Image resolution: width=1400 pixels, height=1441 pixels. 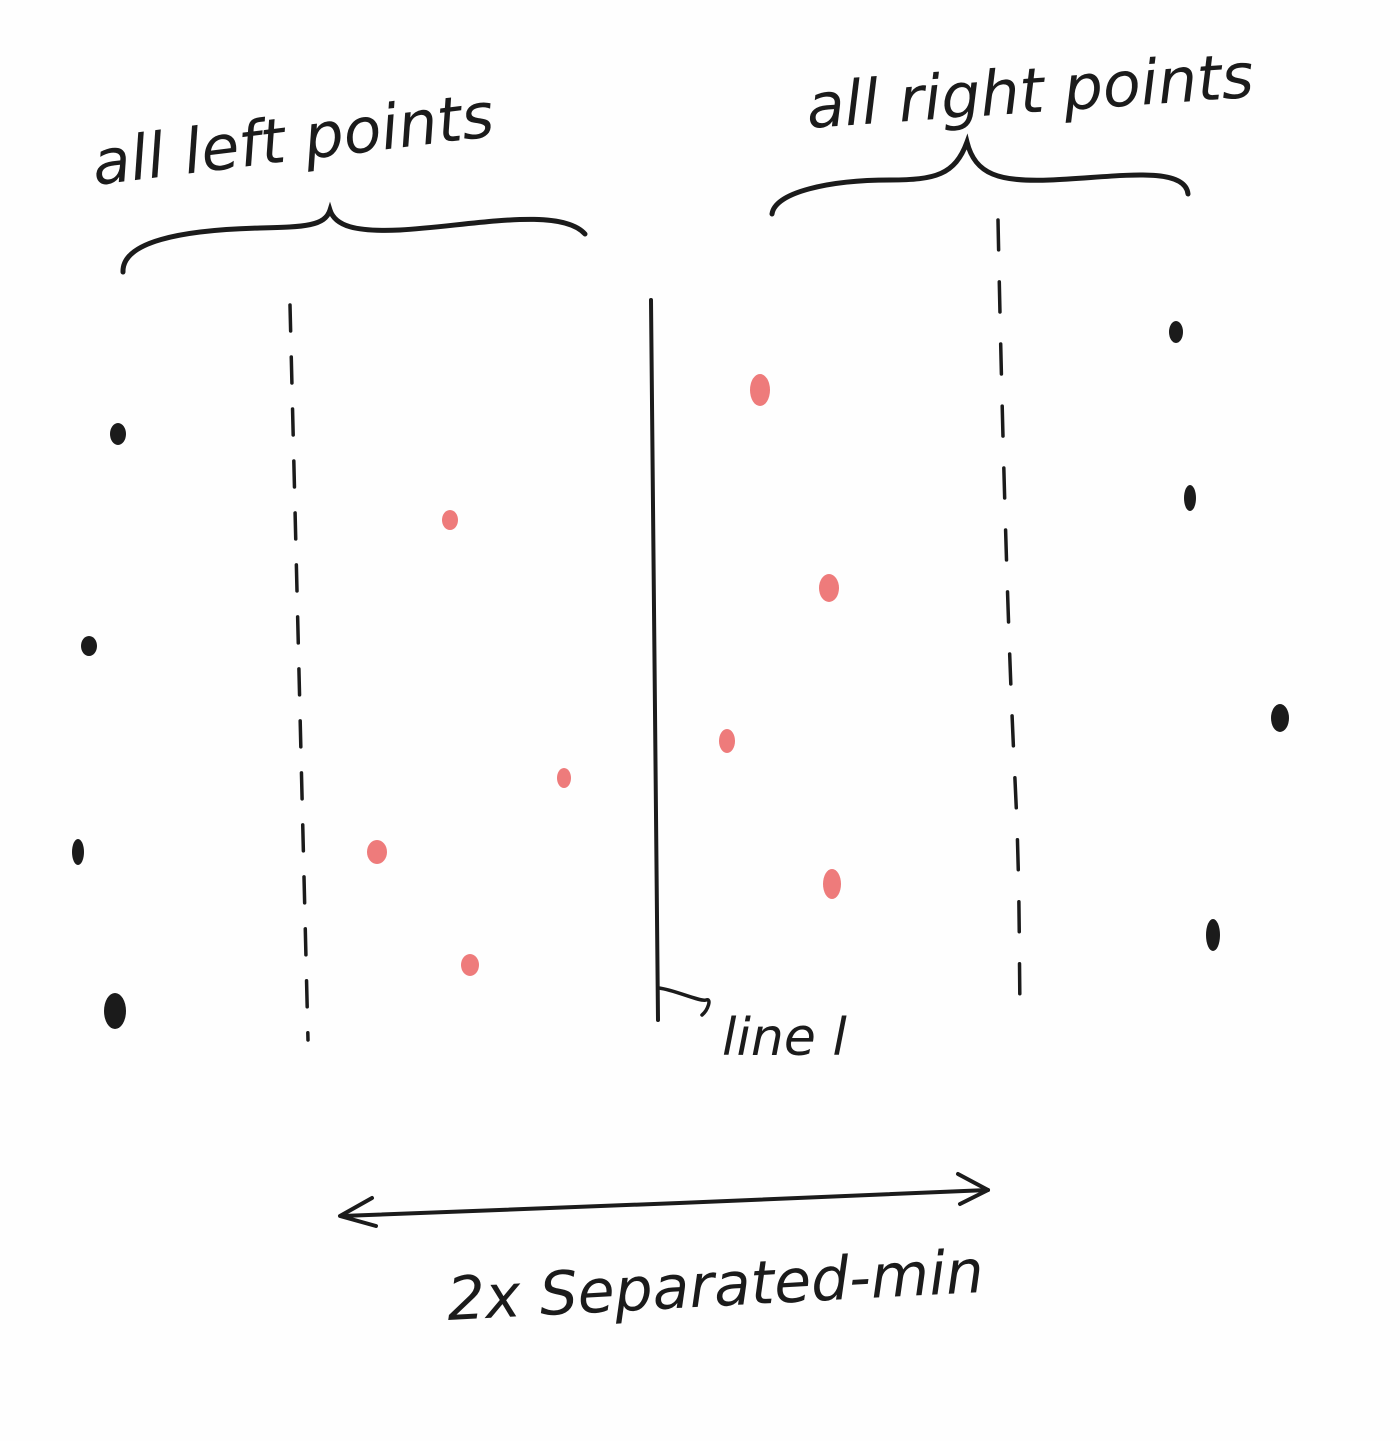 I want to click on width-arrow-shaft, so click(x=665, y=1203).